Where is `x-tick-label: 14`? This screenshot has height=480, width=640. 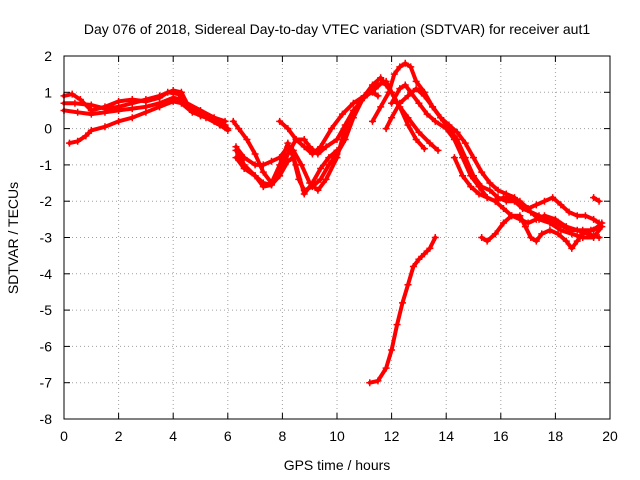
x-tick-label: 14 is located at coordinates (446, 436).